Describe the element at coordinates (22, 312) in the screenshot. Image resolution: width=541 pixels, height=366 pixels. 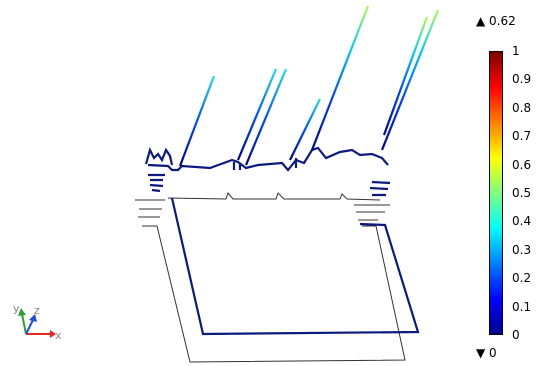
I see `y-axis-head` at that location.